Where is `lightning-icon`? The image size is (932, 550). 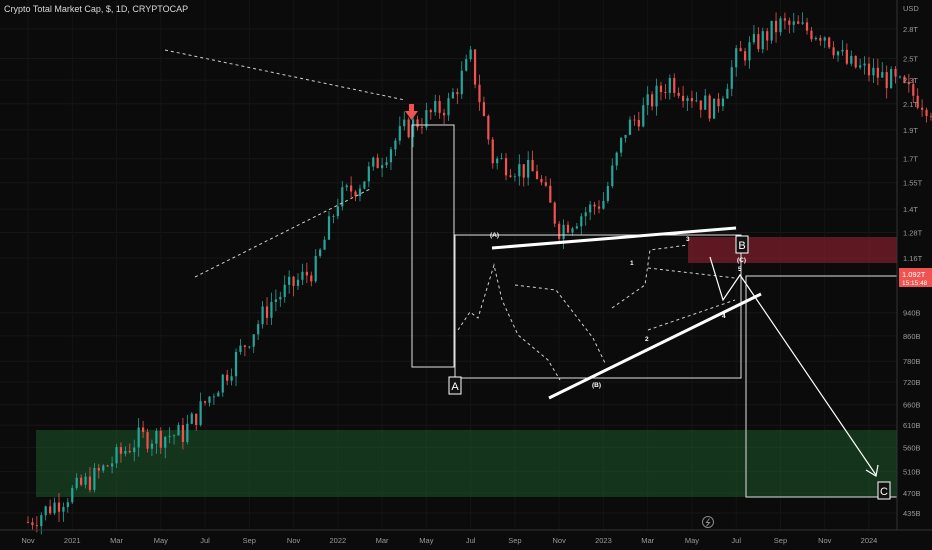 lightning-icon is located at coordinates (708, 522).